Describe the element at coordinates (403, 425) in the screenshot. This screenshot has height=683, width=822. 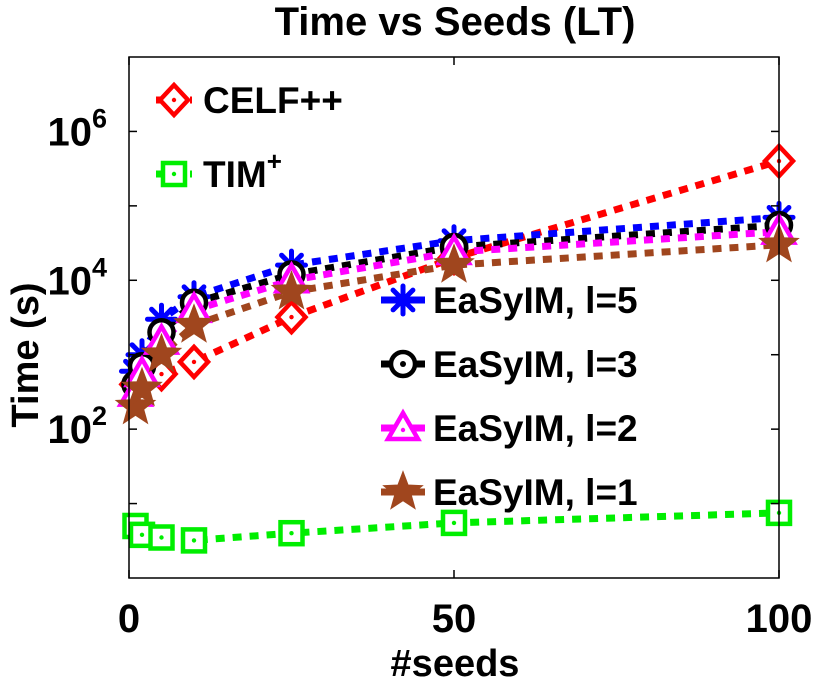
I see `legend-marker-triangle` at that location.